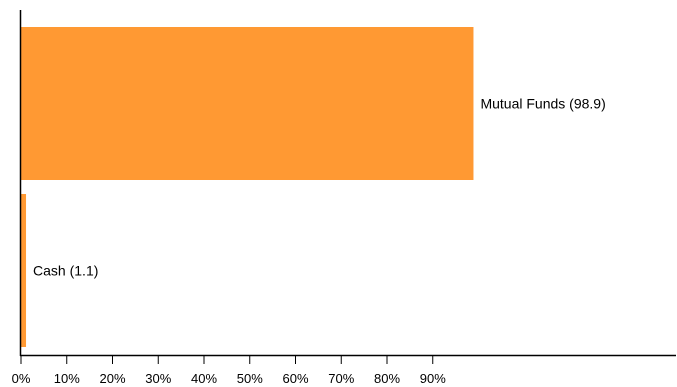  Describe the element at coordinates (112, 378) in the screenshot. I see `x-tick-label: 20%` at that location.